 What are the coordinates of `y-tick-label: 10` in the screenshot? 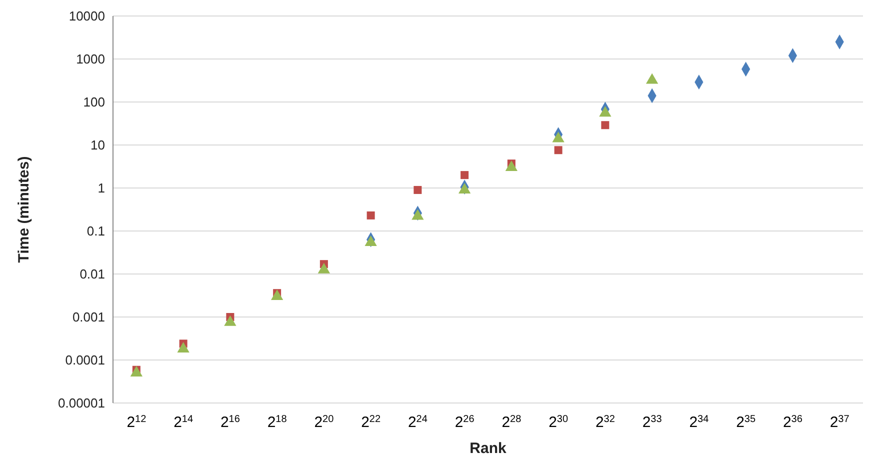 It's located at (97, 145).